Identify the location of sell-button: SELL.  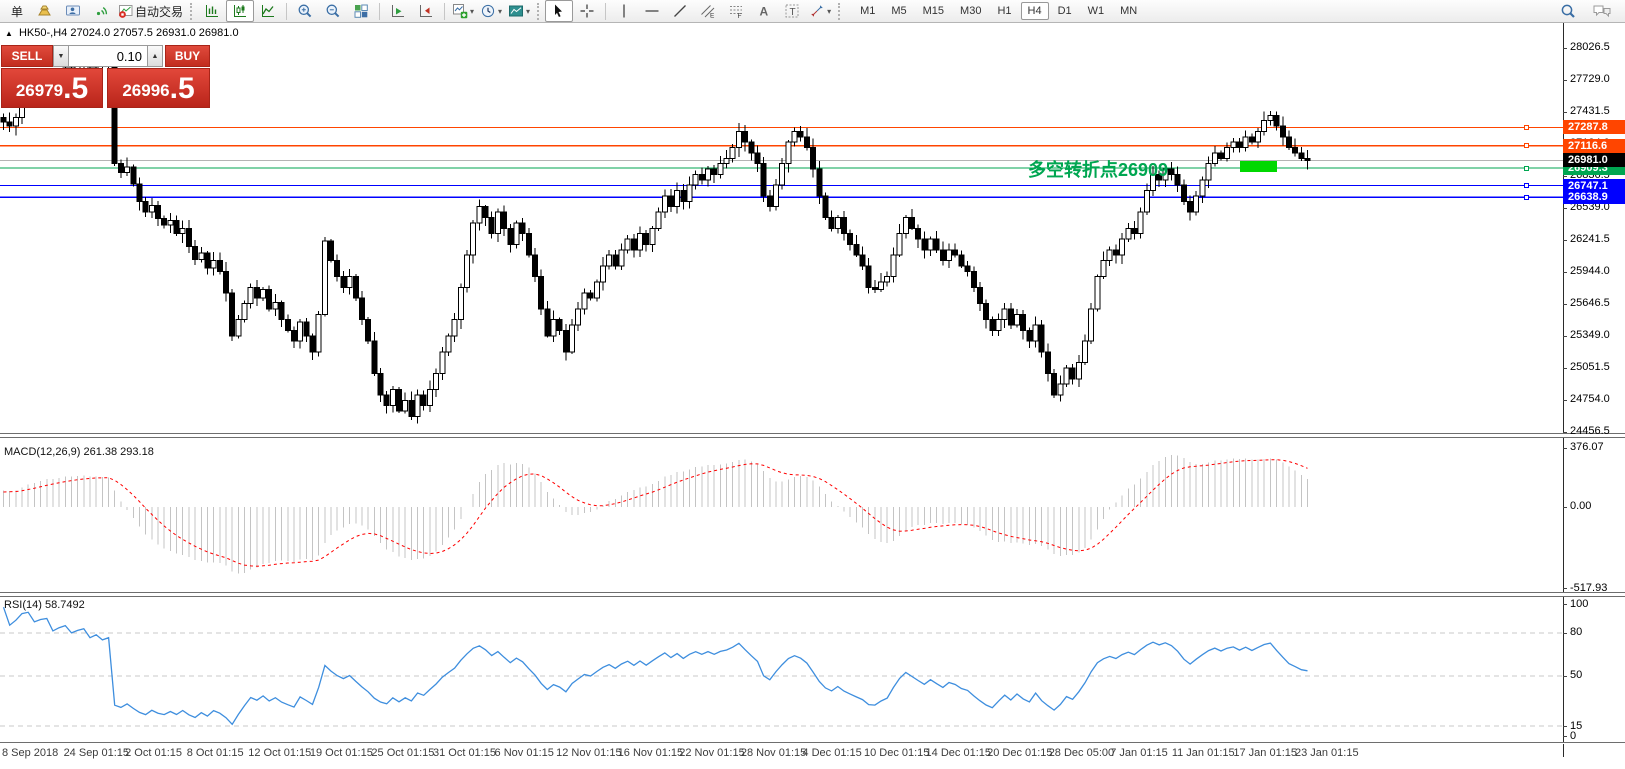
(27, 56).